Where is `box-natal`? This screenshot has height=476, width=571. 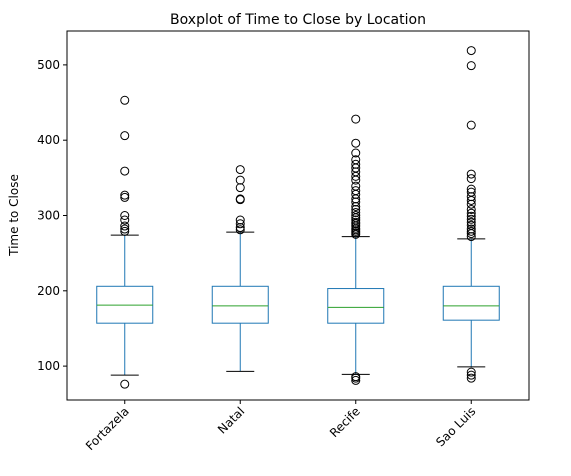
box-natal is located at coordinates (240, 268).